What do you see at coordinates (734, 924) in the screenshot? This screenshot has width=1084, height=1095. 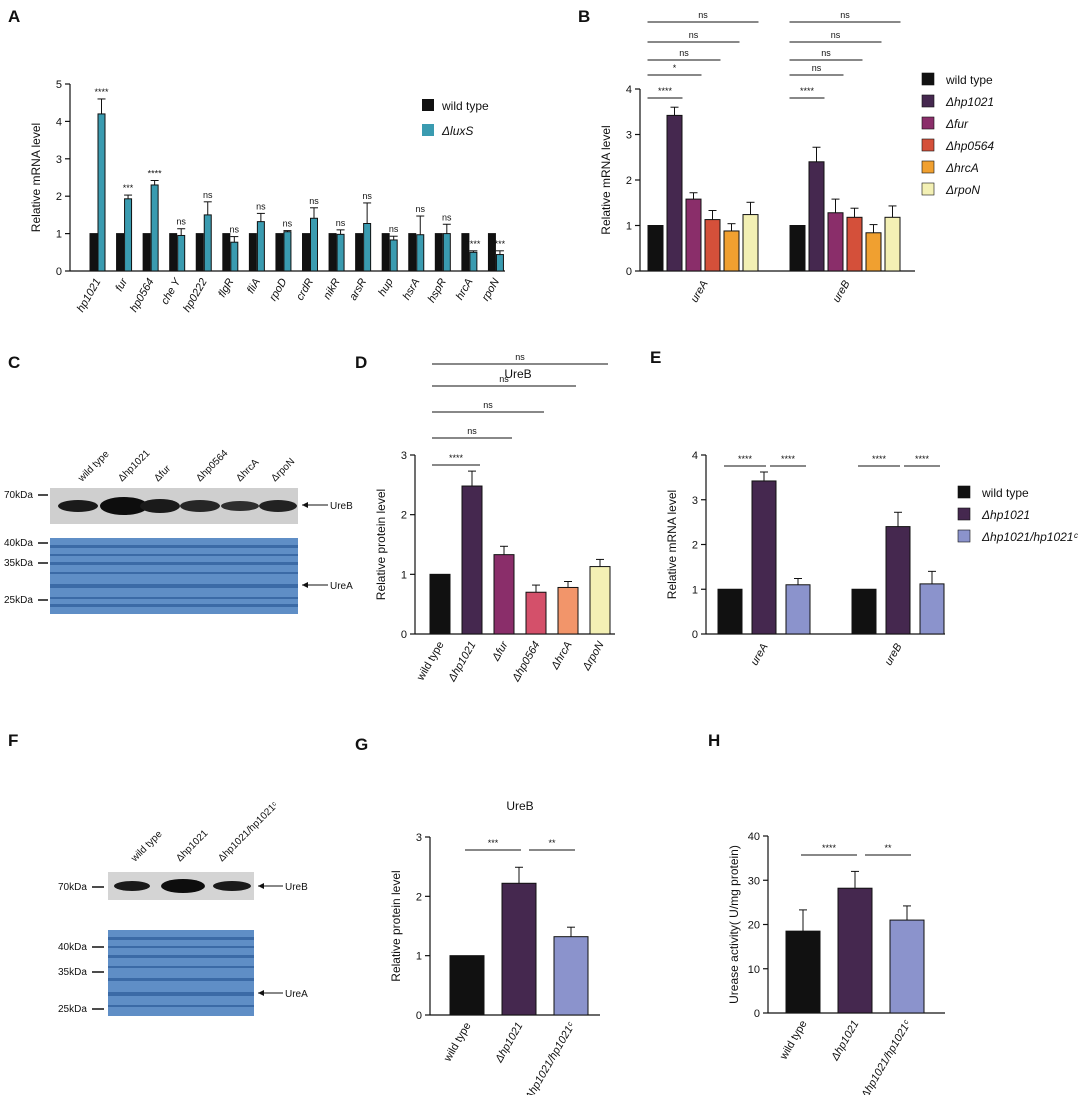 I see `h-y-axis-title: Urease activity( U/mg protein)` at bounding box center [734, 924].